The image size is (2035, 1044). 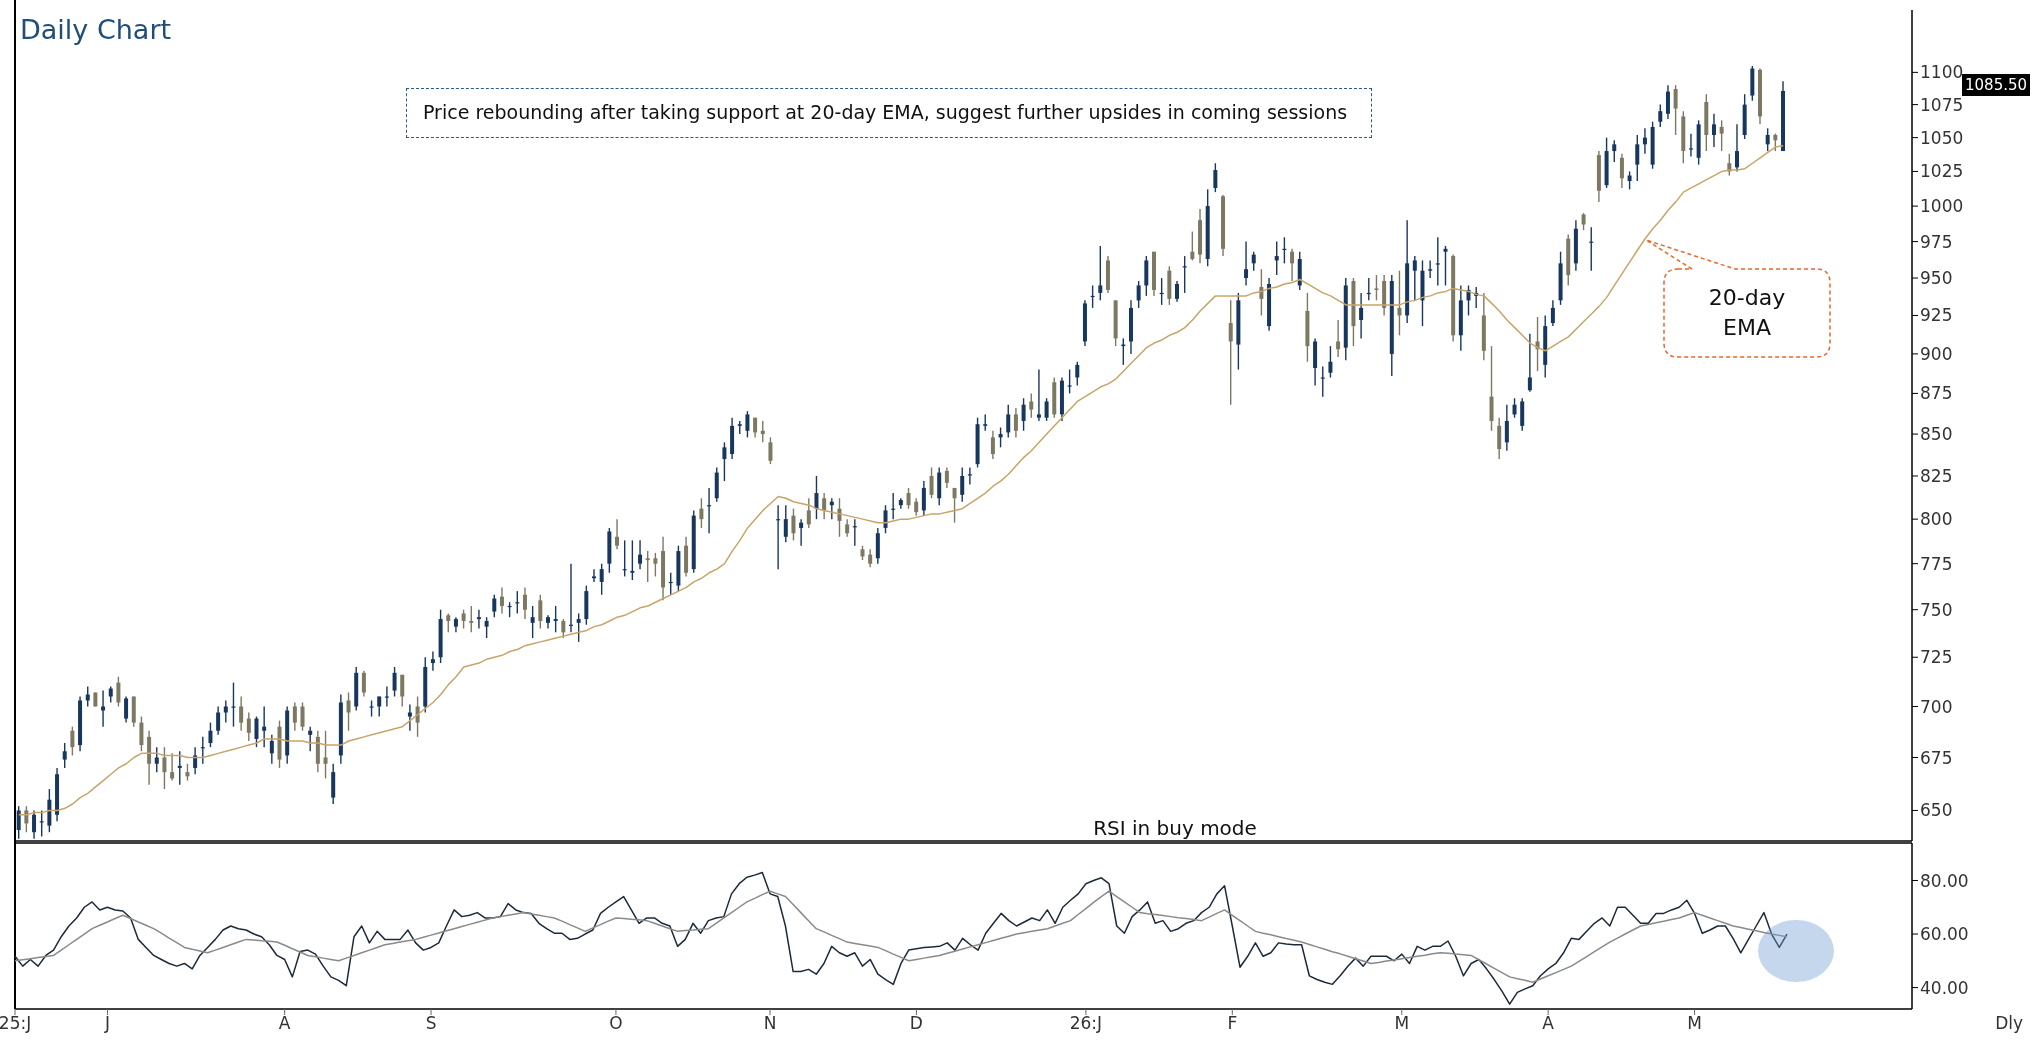 What do you see at coordinates (1747, 313) in the screenshot?
I see `annotation: 20-day EMA` at bounding box center [1747, 313].